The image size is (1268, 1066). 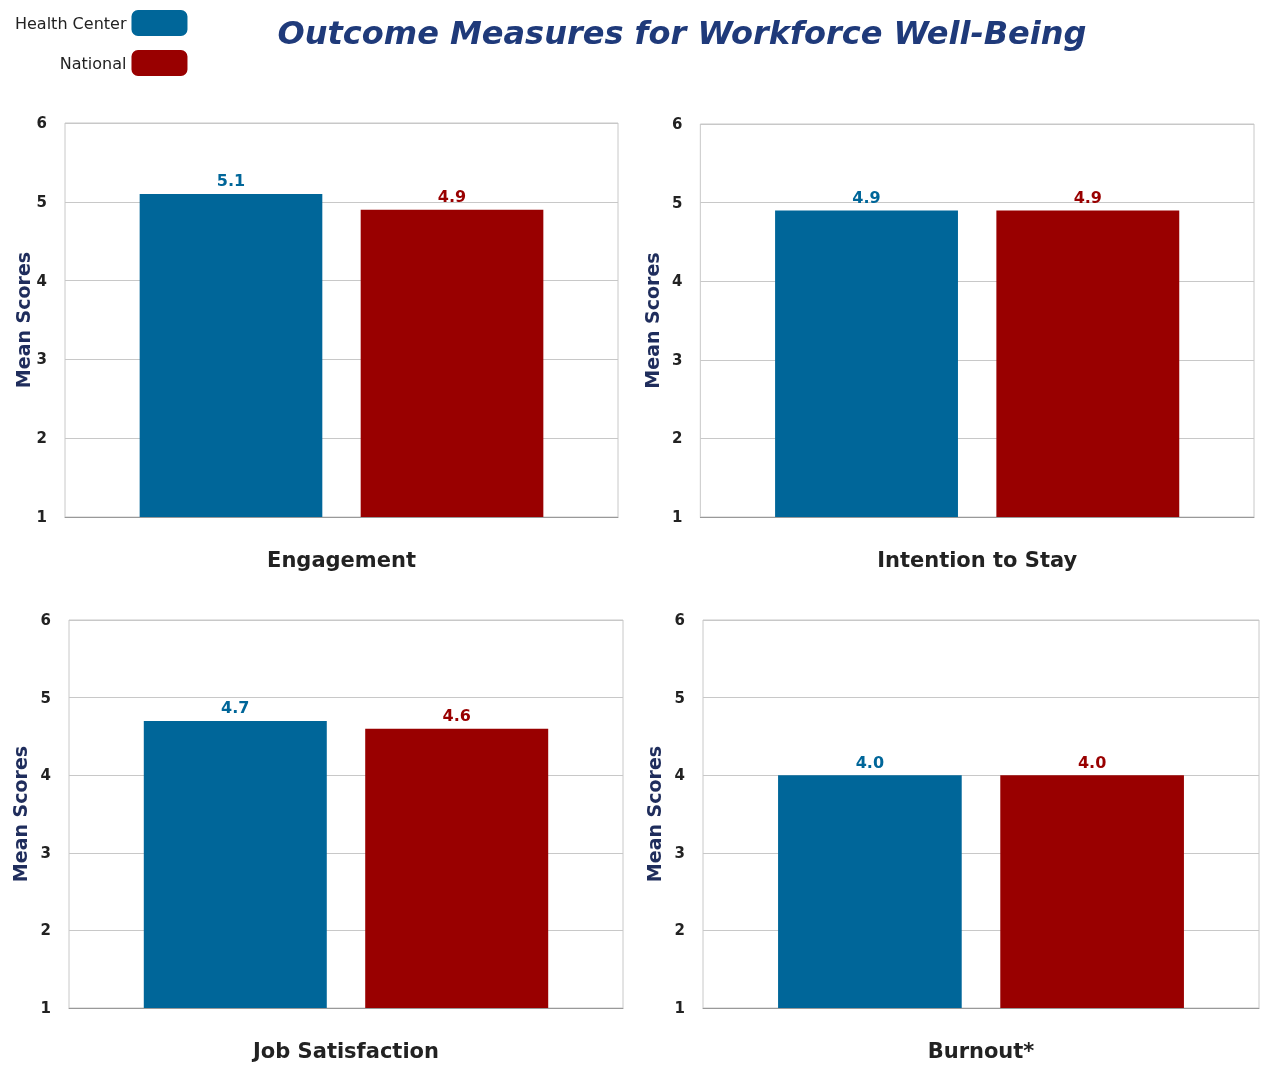 What do you see at coordinates (682, 33) in the screenshot?
I see `text: Outcome Measures for Workforce Well-Being` at bounding box center [682, 33].